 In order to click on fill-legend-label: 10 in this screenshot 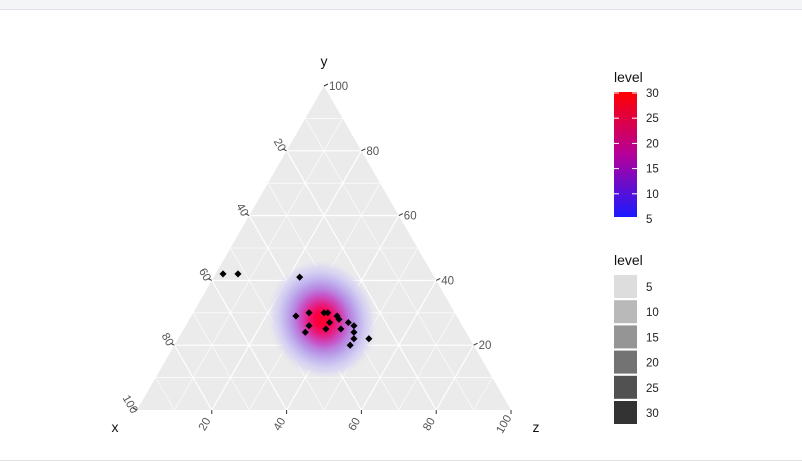, I will do `click(652, 195)`.